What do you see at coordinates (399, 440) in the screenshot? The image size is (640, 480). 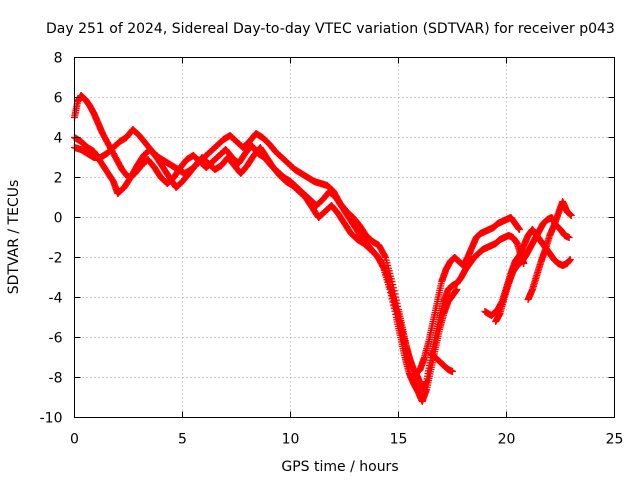 I see `x-tick-label: 15` at bounding box center [399, 440].